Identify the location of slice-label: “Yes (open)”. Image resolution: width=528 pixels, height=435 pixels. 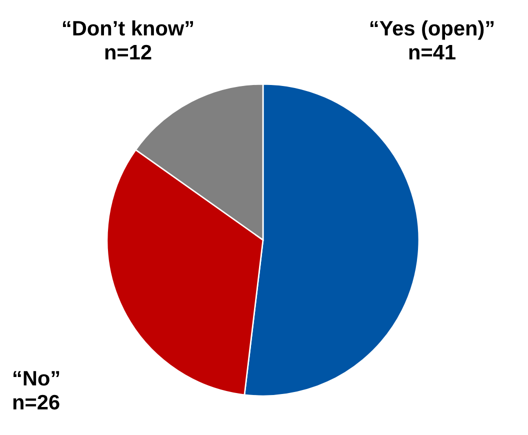
(432, 30).